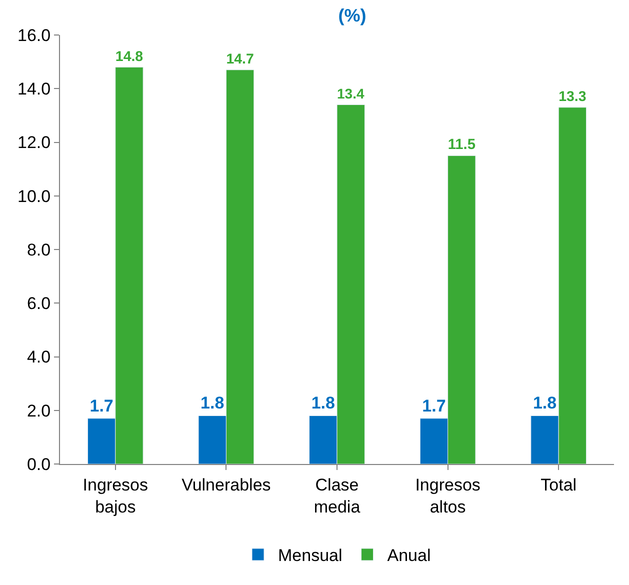  What do you see at coordinates (34, 35) in the screenshot?
I see `y-tick-label: 16.0` at bounding box center [34, 35].